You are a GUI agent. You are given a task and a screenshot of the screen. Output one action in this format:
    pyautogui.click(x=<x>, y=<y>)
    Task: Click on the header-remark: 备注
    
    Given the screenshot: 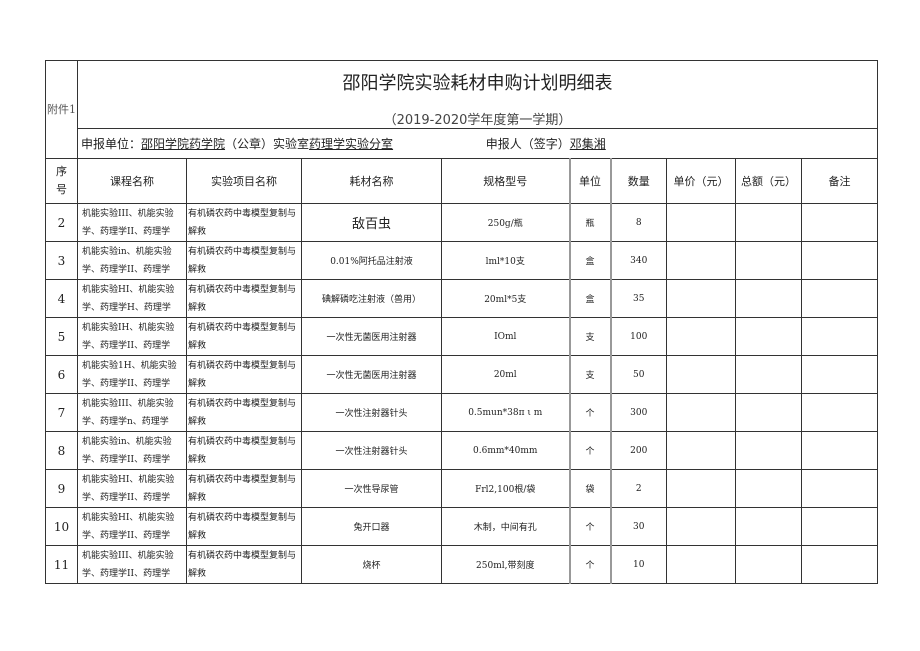 What is the action you would take?
    pyautogui.click(x=839, y=181)
    